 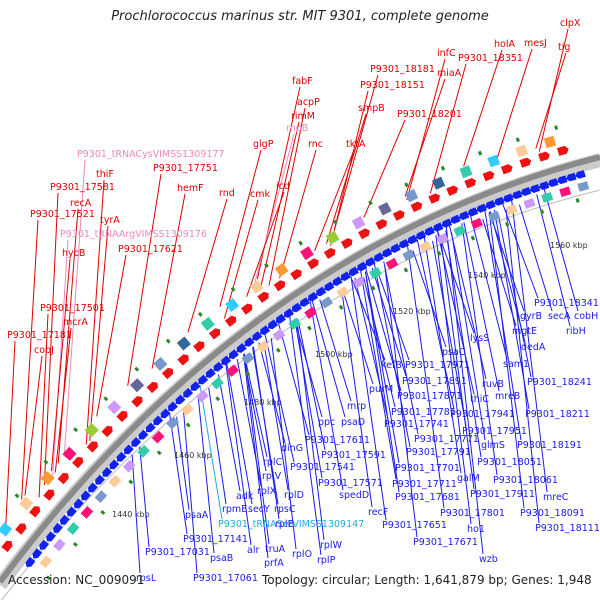 I want to click on gene-label: P9301_18111, so click(x=567, y=528).